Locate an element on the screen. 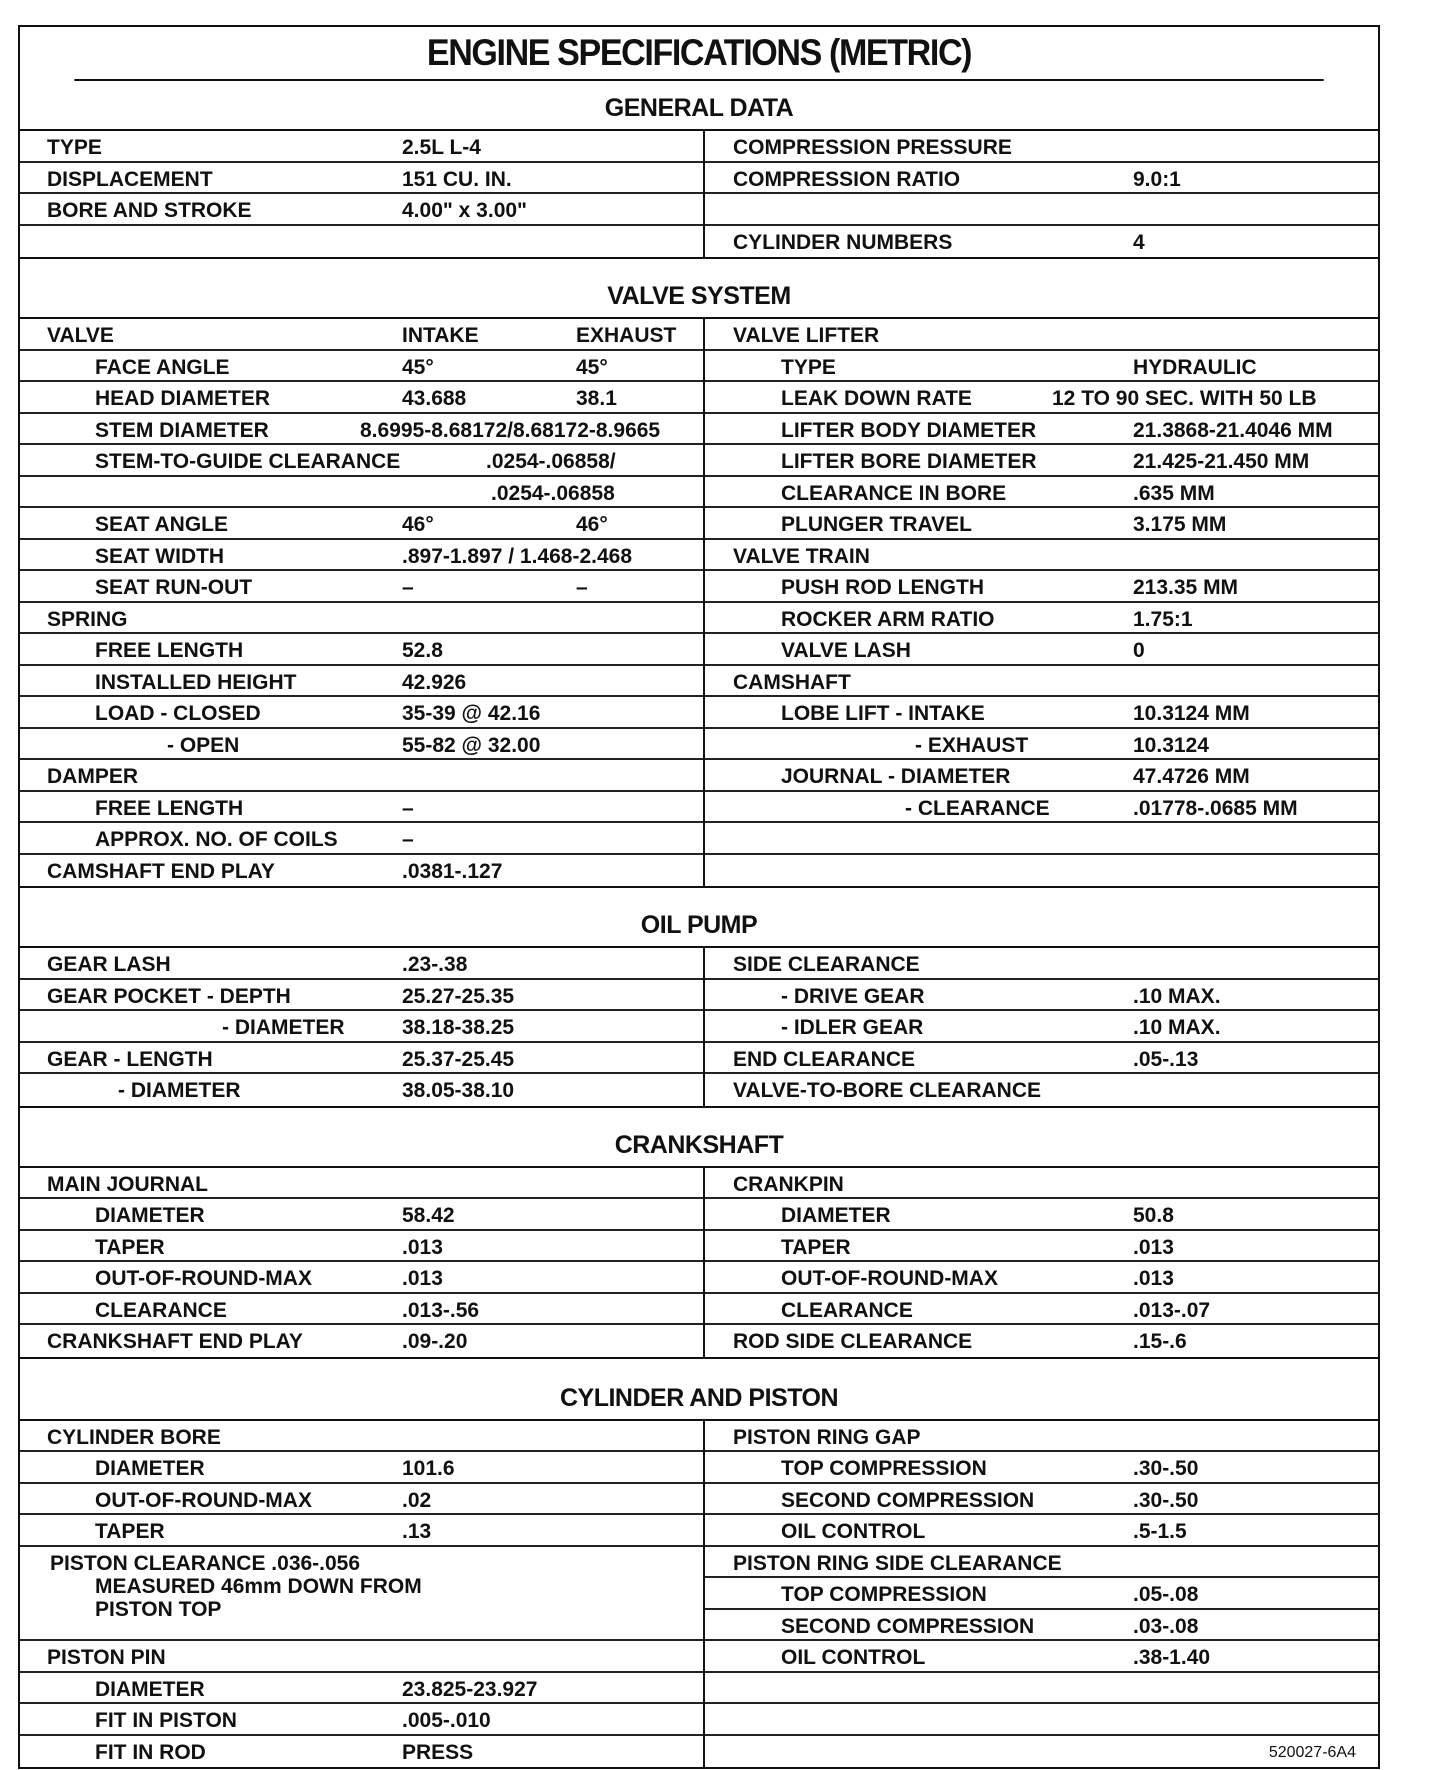  spec-label: CLEARANCE IN BORE is located at coordinates (894, 493).